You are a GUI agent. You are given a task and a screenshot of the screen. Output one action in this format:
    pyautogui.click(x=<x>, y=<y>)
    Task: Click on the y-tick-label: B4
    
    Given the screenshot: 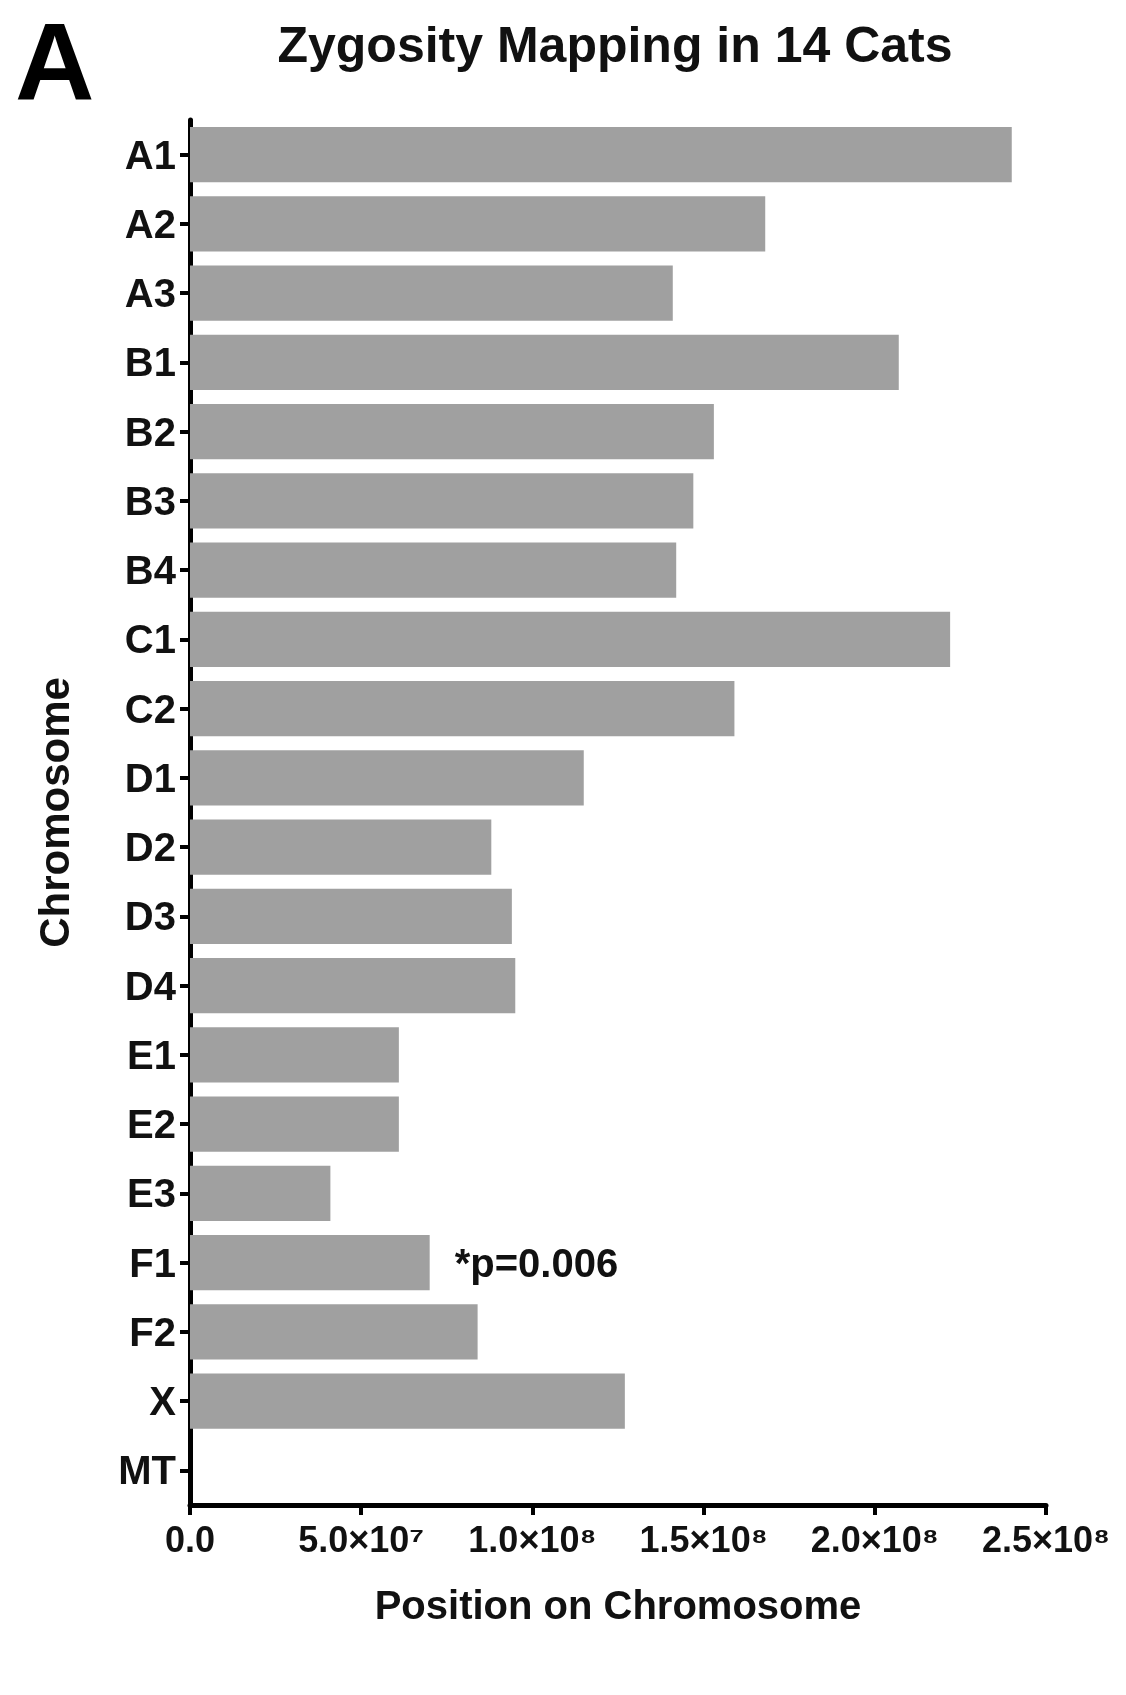 What is the action you would take?
    pyautogui.click(x=150, y=570)
    